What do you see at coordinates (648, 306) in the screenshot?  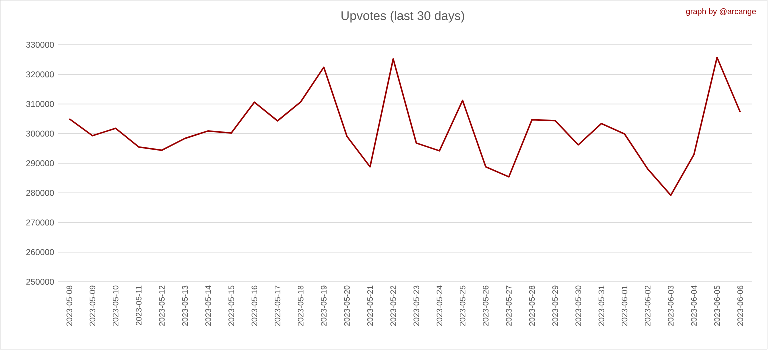 I see `x-tick-label: 2023-06-02` at bounding box center [648, 306].